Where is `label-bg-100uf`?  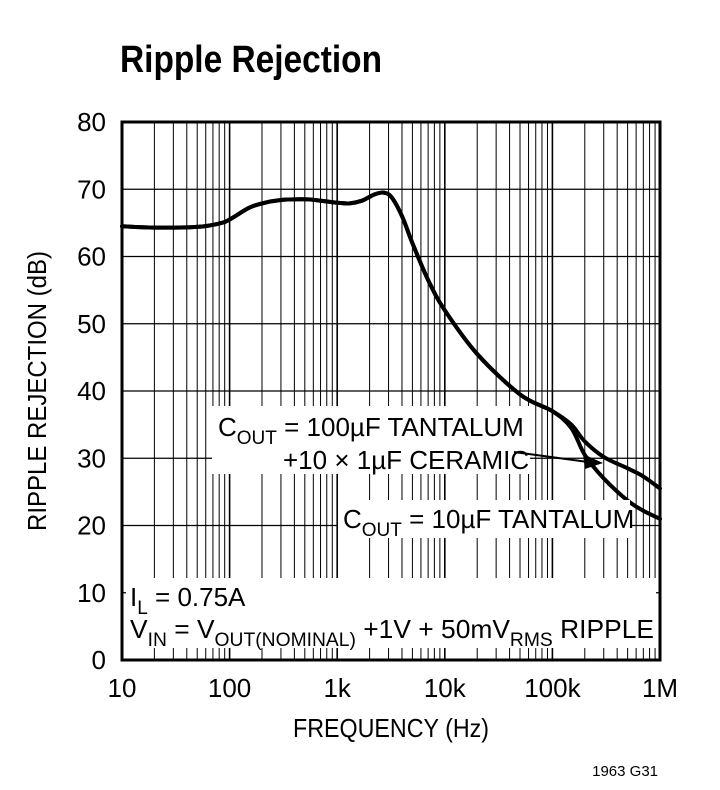 label-bg-100uf is located at coordinates (371, 440).